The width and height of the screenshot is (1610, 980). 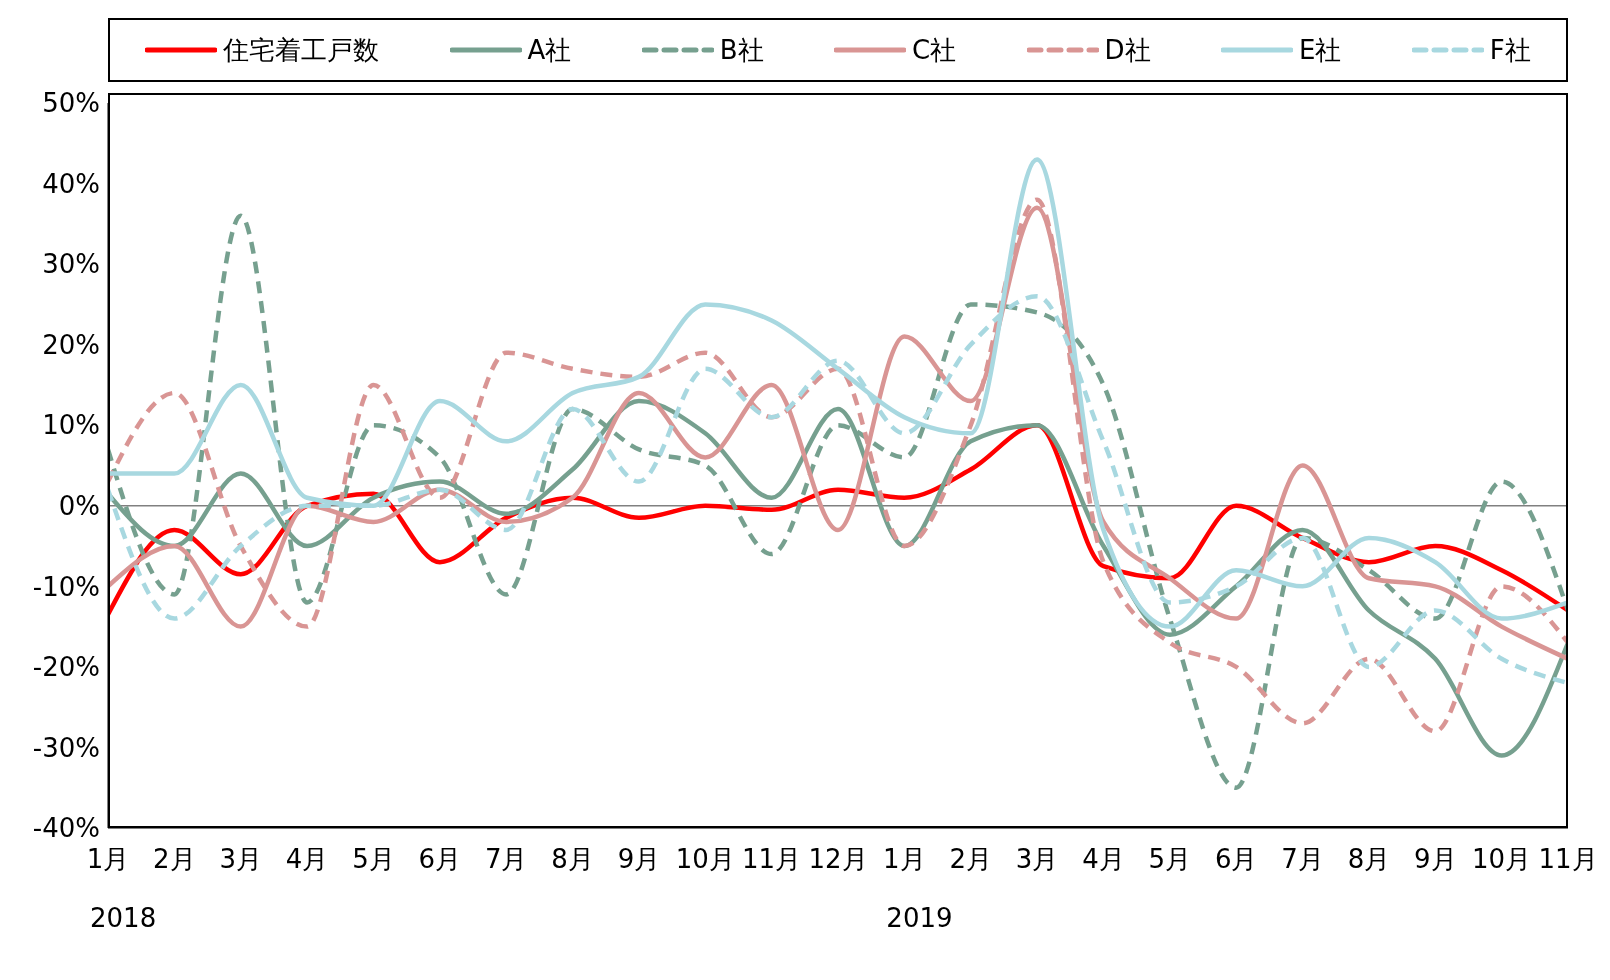 I want to click on y-tick-label: 20%, so click(x=71, y=344).